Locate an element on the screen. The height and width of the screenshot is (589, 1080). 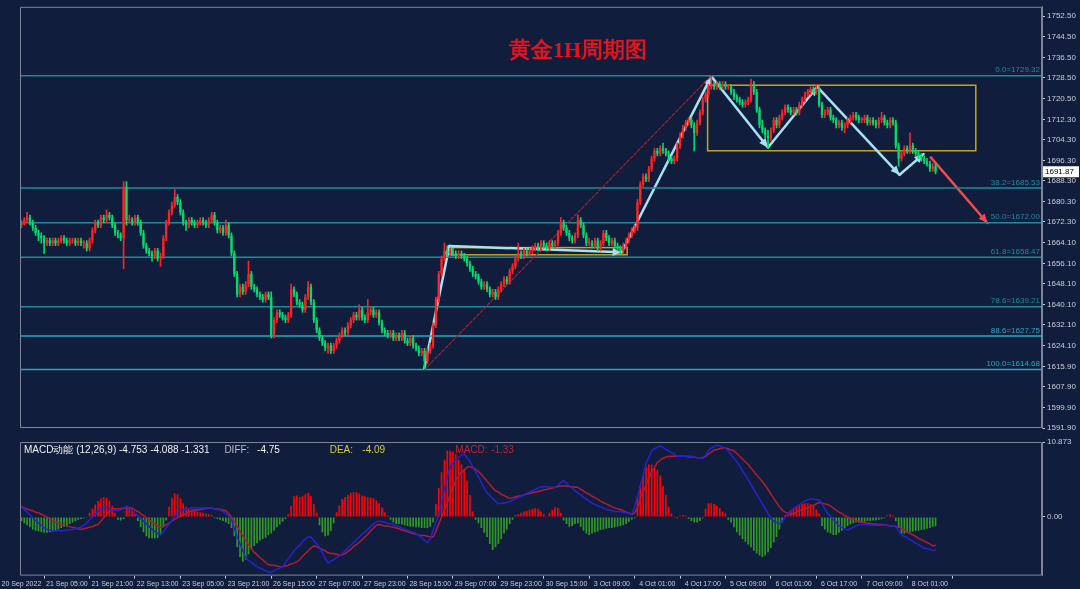
ref-line-label: 88.6=1627.75 is located at coordinates (1015, 330).